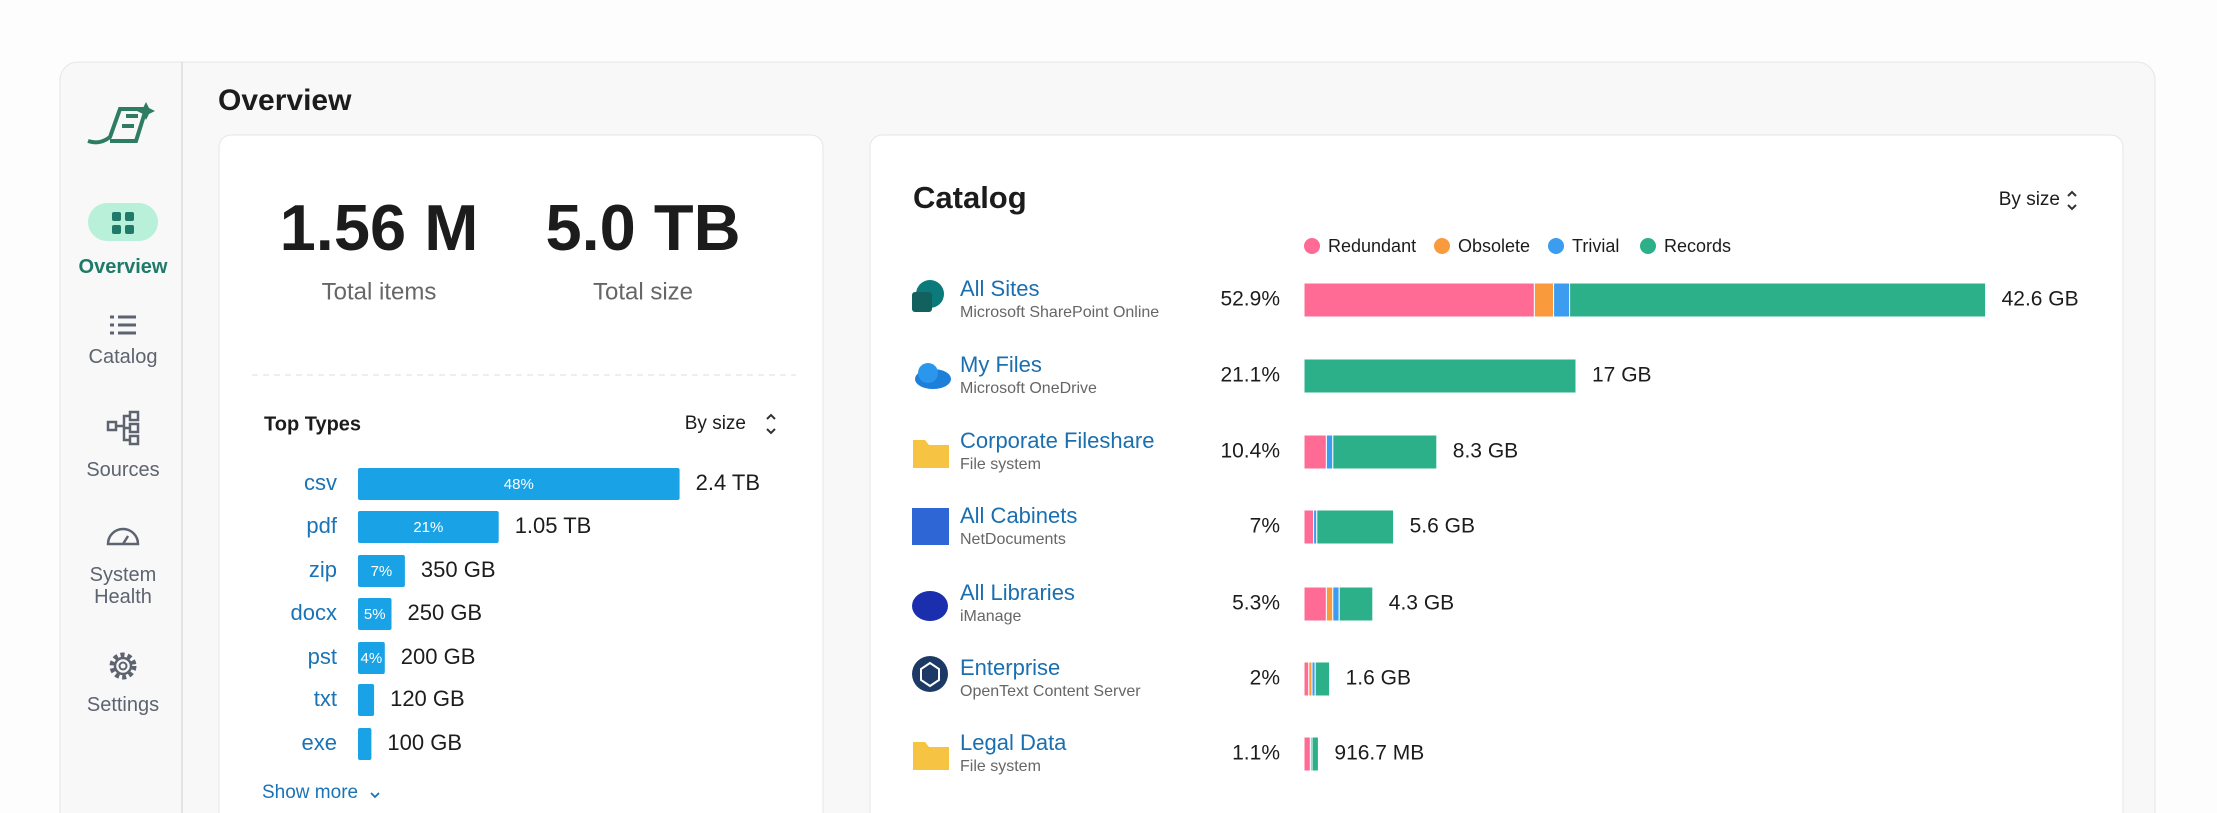  I want to click on bar-label: 4%, so click(372, 658).